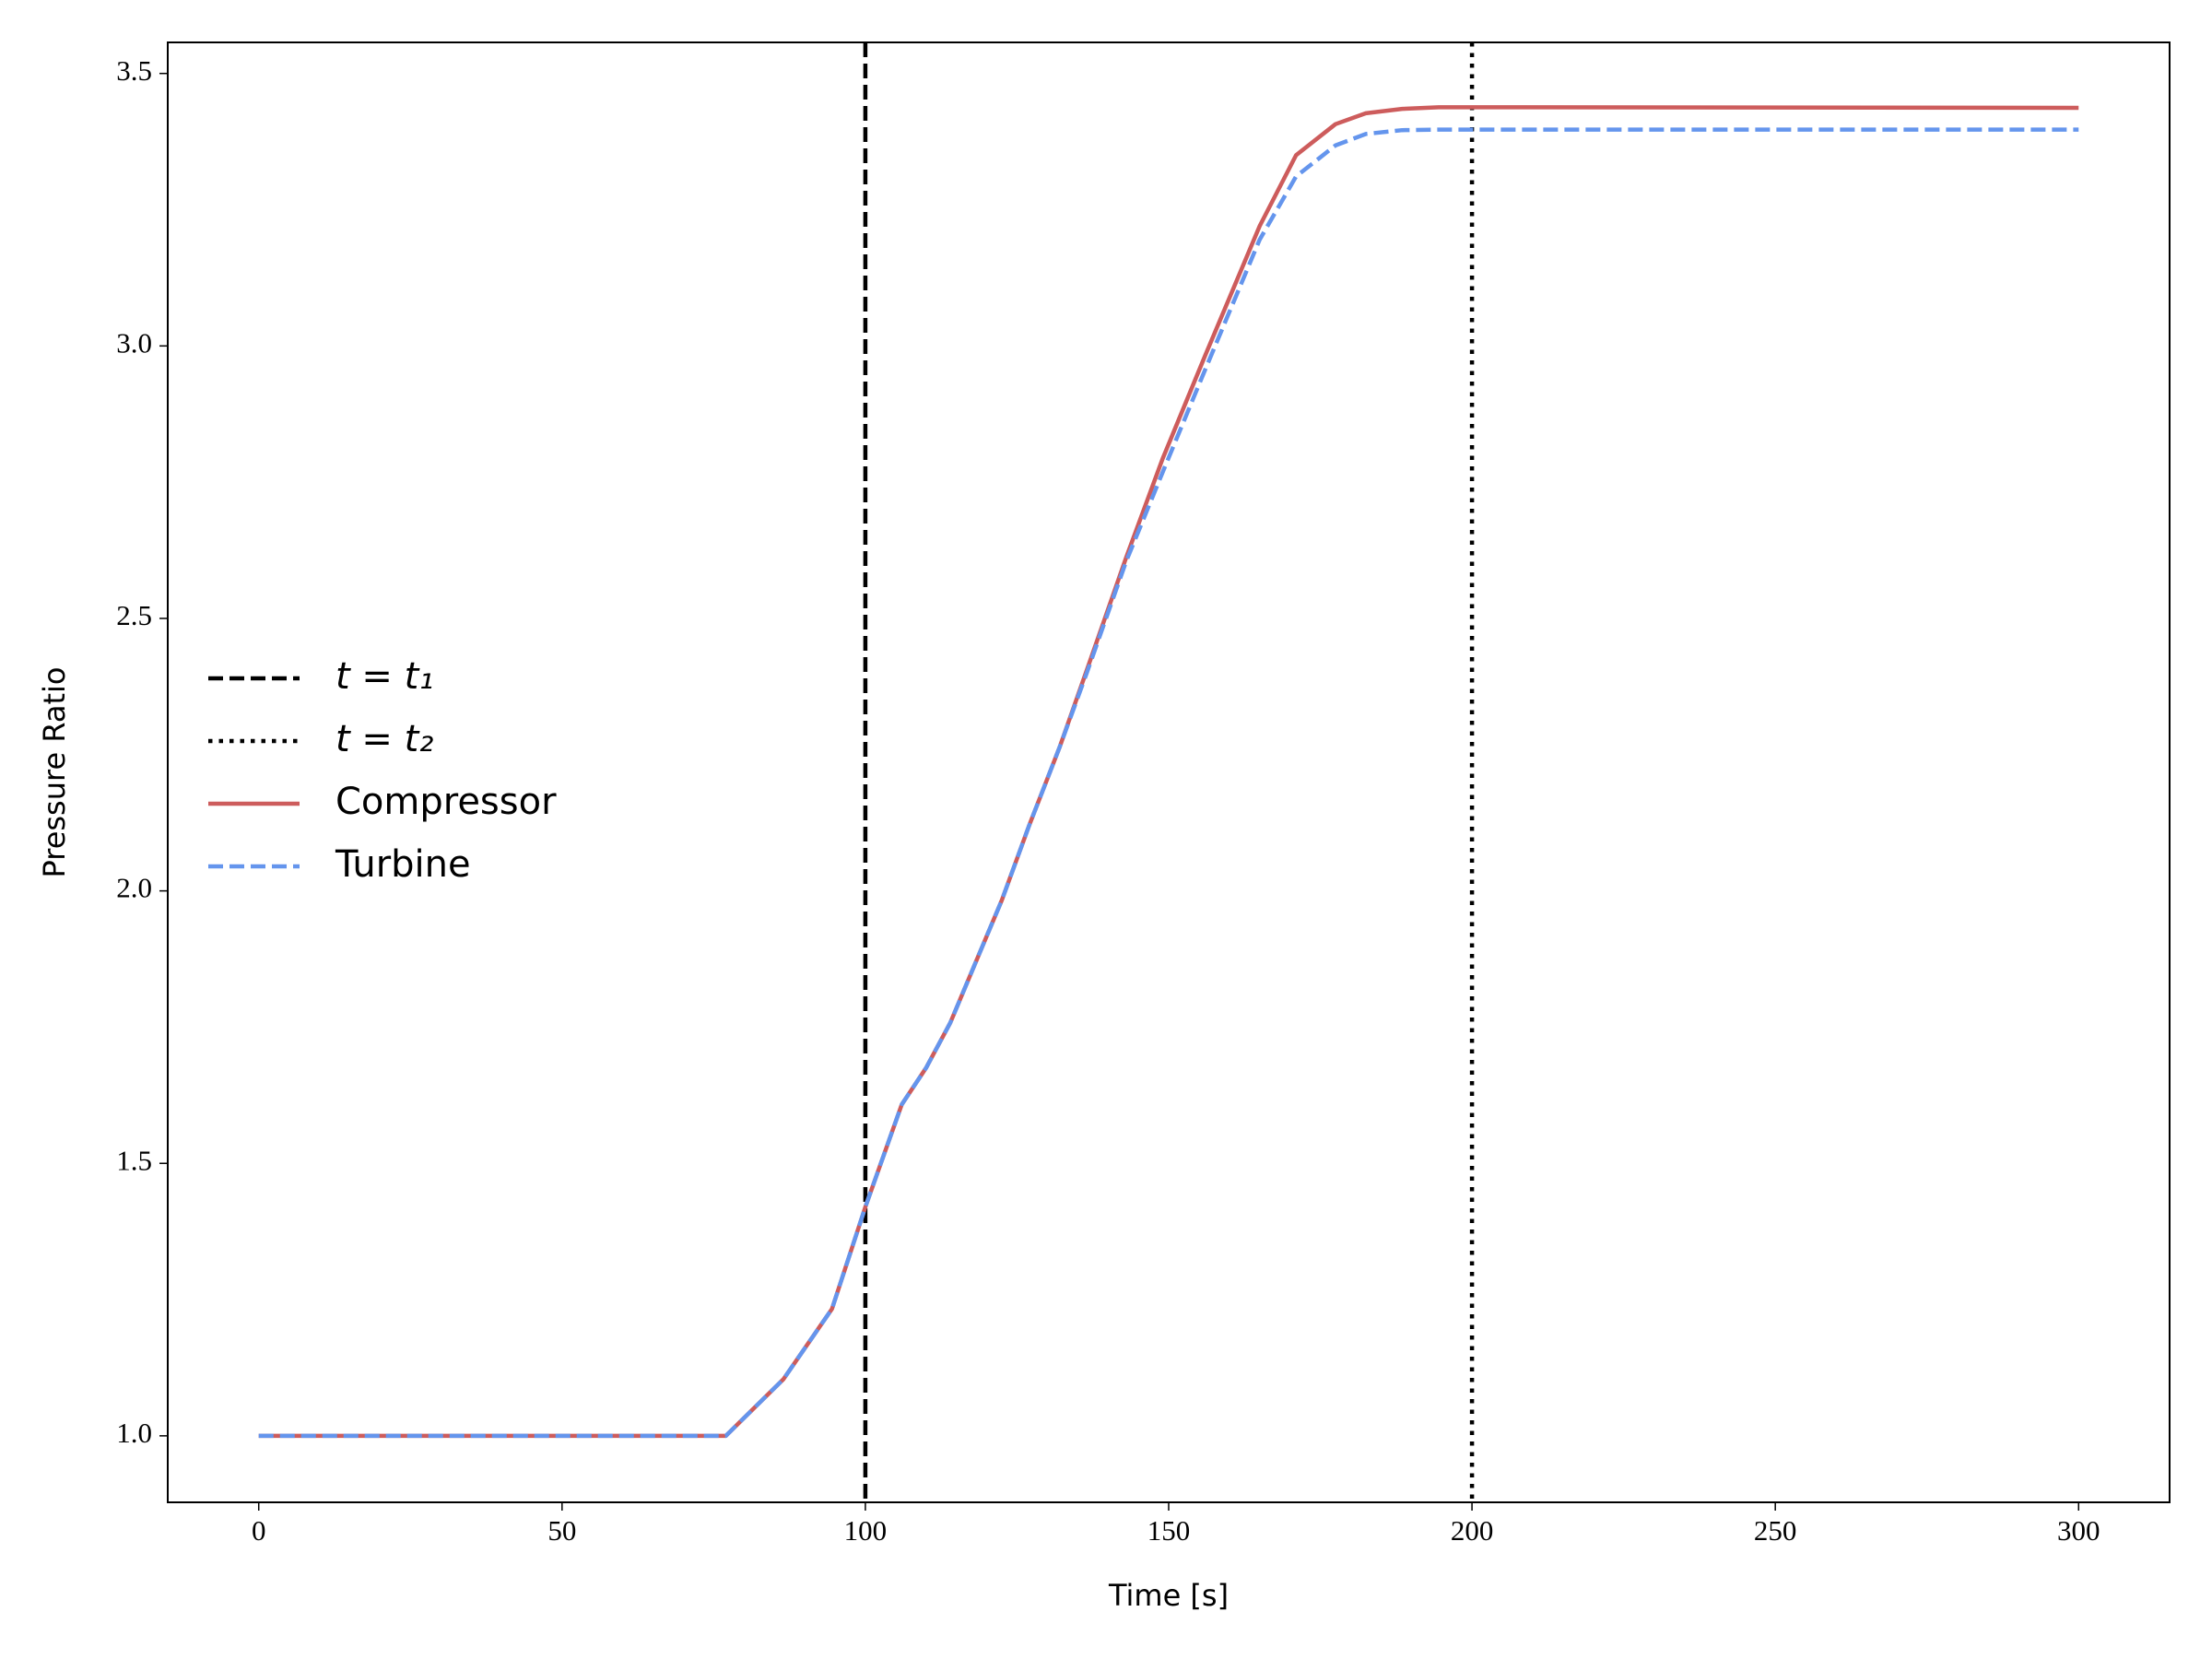 The height and width of the screenshot is (1659, 2212). I want to click on y-tick-label: 2.0, so click(134, 888).